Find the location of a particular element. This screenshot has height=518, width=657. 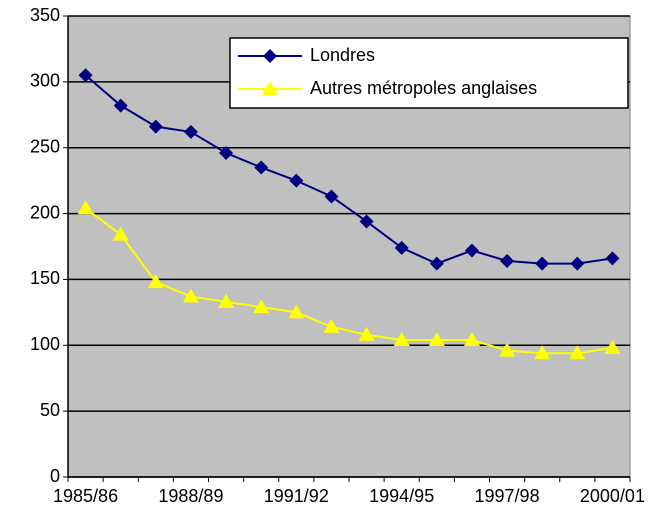

y-tick-label: 200 is located at coordinates (45, 212).